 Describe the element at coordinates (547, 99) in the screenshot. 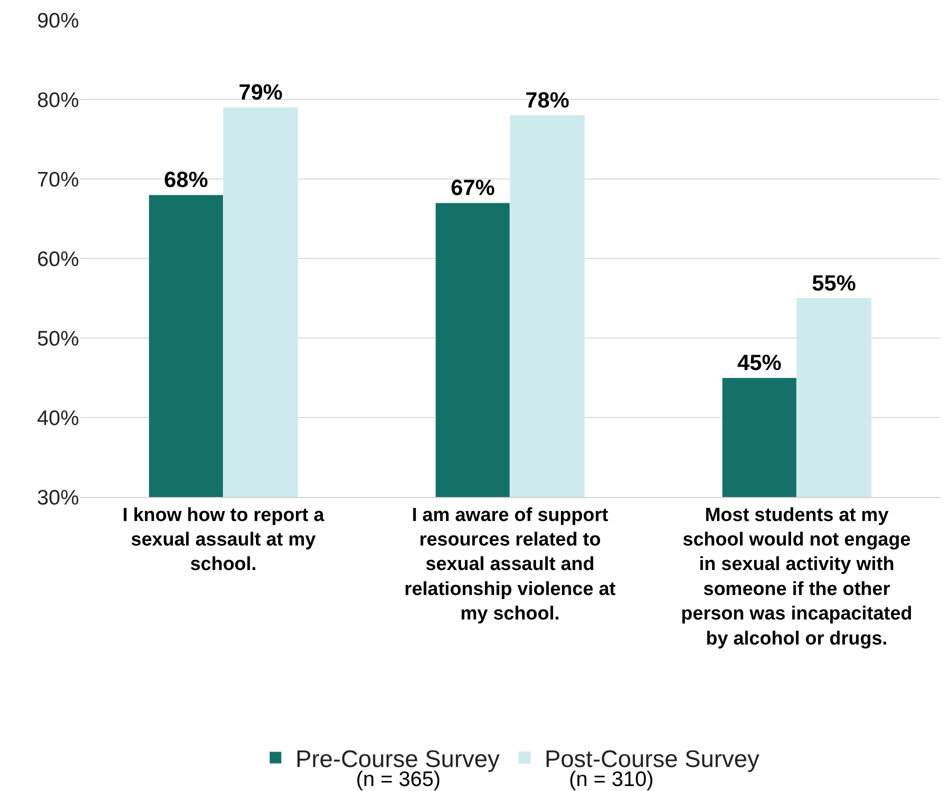

I see `data-label: 78%` at that location.